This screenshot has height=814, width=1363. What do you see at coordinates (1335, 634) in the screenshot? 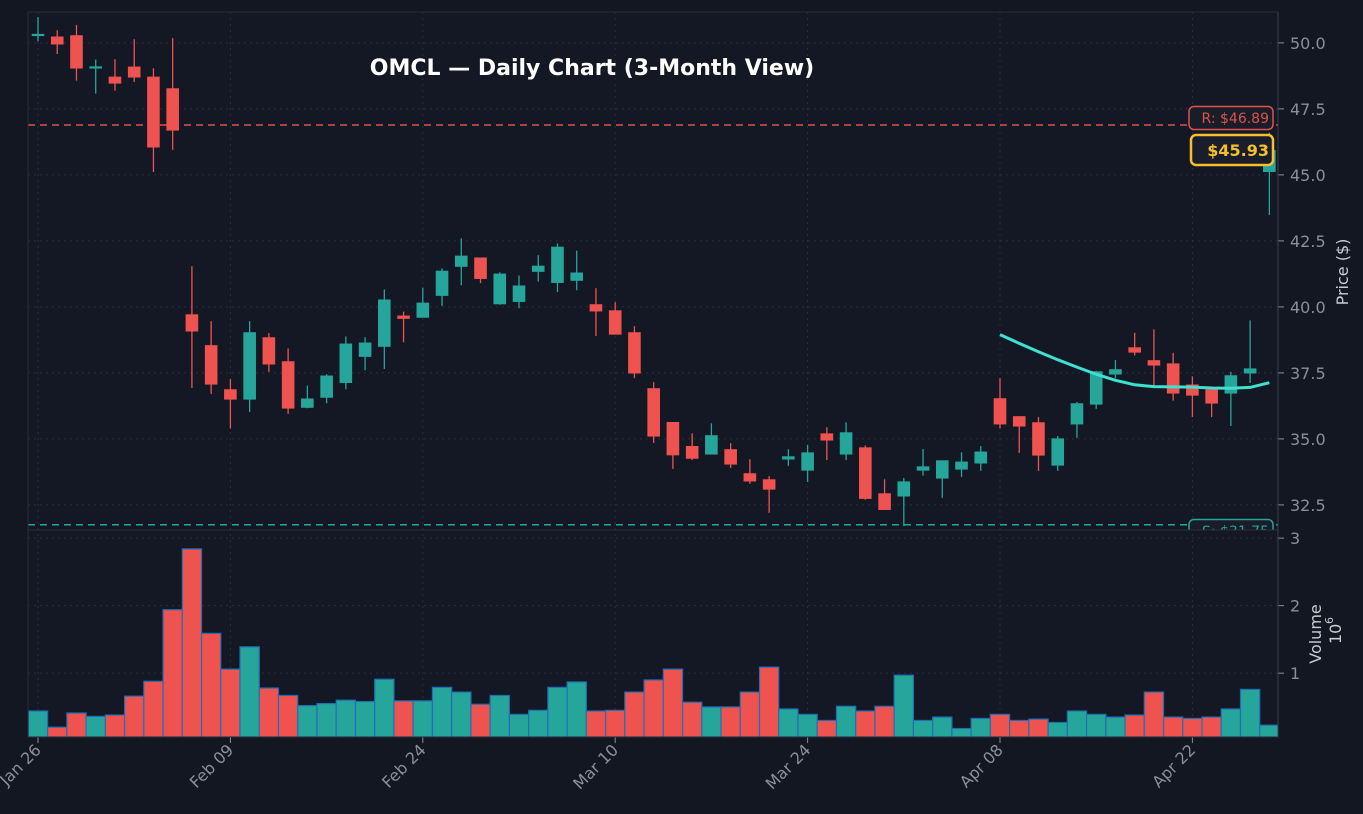
I see `volume-unit-base: 10` at bounding box center [1335, 634].